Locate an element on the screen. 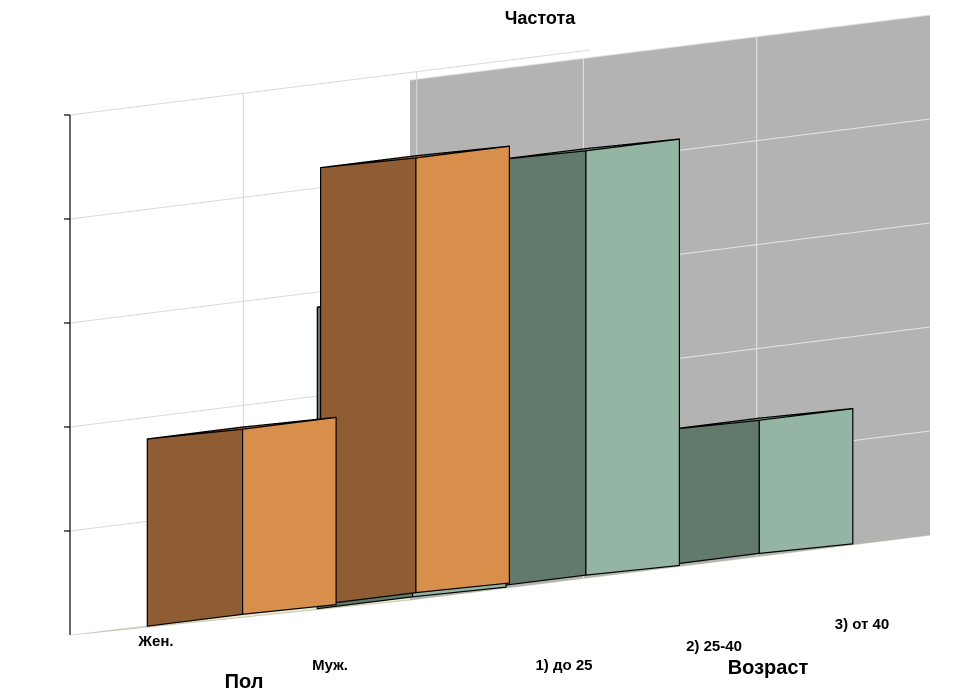  gridline-back-wall is located at coordinates (670, 47).